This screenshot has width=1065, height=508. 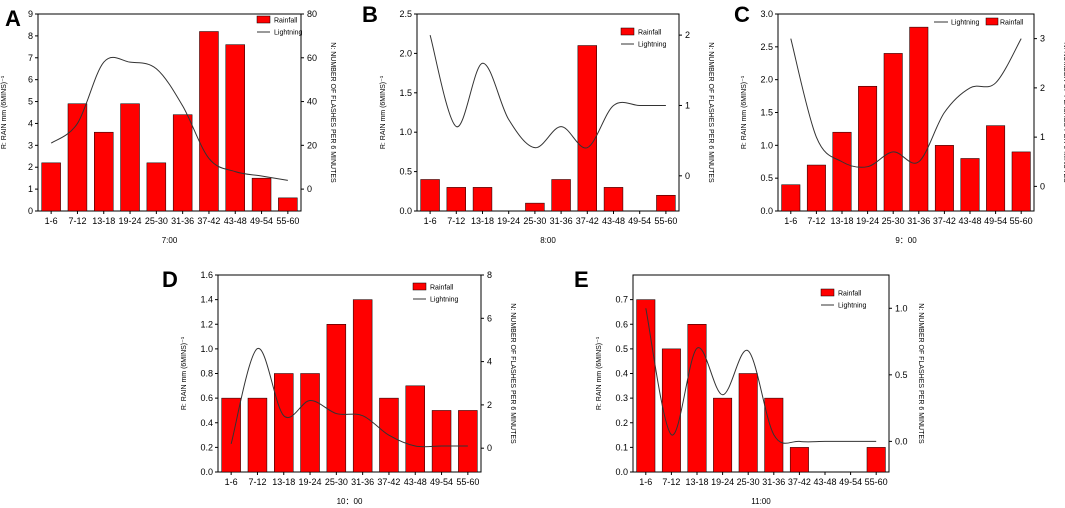 What do you see at coordinates (206, 349) in the screenshot?
I see `y-tick-label: 1.0` at bounding box center [206, 349].